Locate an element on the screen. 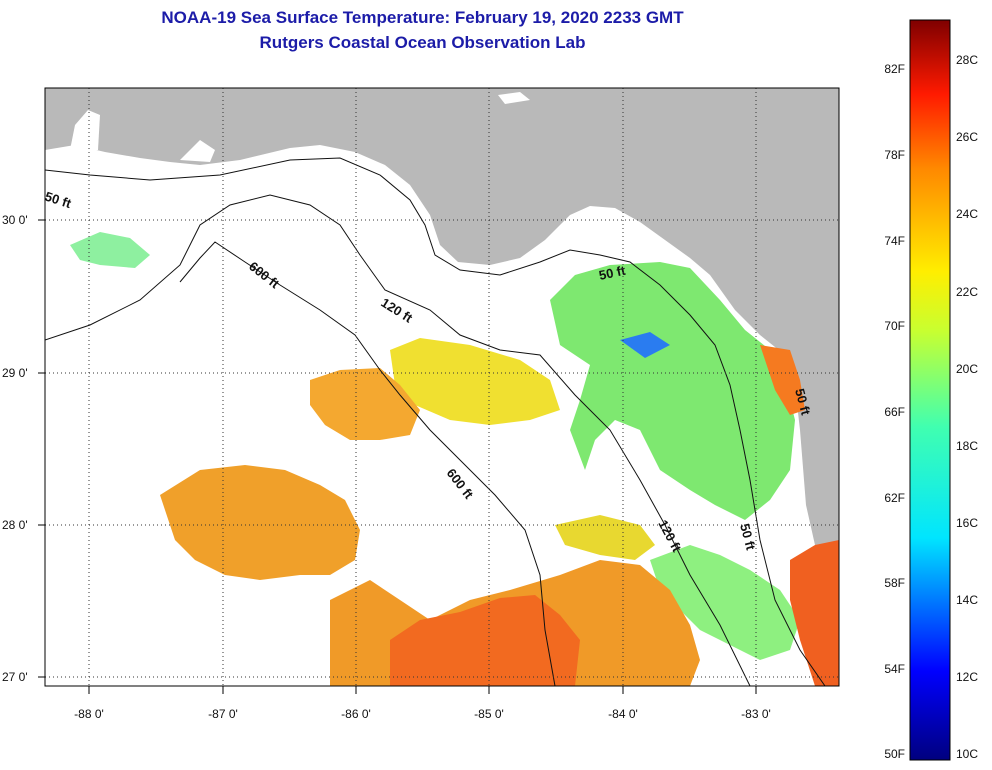  colorbar-c-label: 18C is located at coordinates (967, 446).